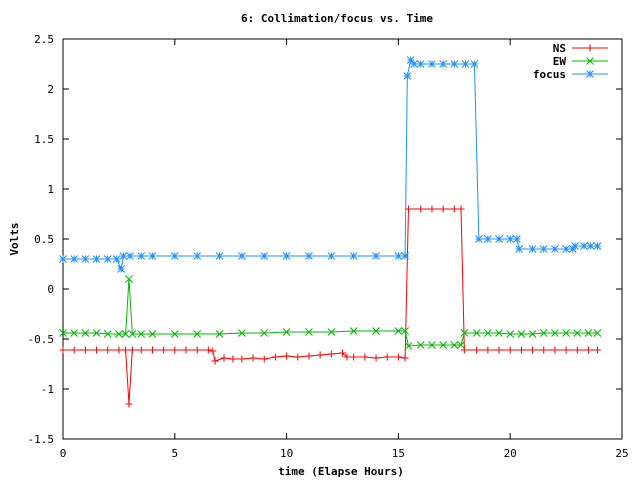  What do you see at coordinates (398, 453) in the screenshot?
I see `x-tick-label: 15` at bounding box center [398, 453].